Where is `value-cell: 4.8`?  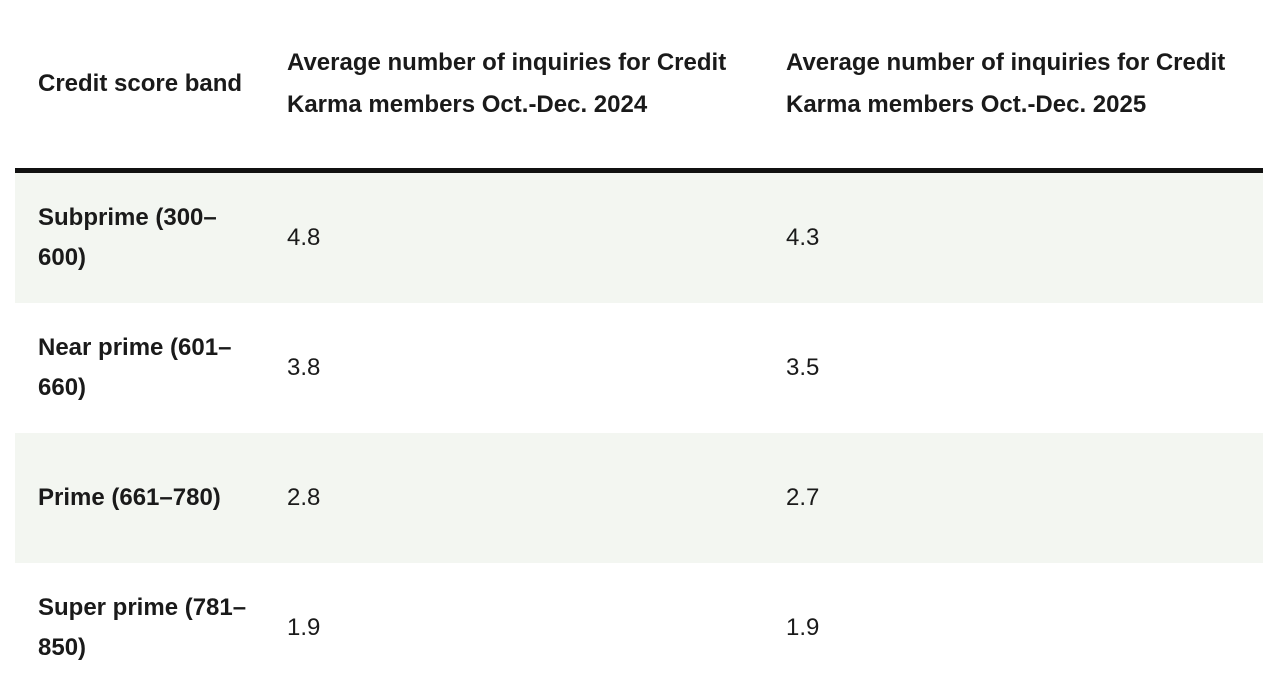
value-cell: 4.8 is located at coordinates (304, 237).